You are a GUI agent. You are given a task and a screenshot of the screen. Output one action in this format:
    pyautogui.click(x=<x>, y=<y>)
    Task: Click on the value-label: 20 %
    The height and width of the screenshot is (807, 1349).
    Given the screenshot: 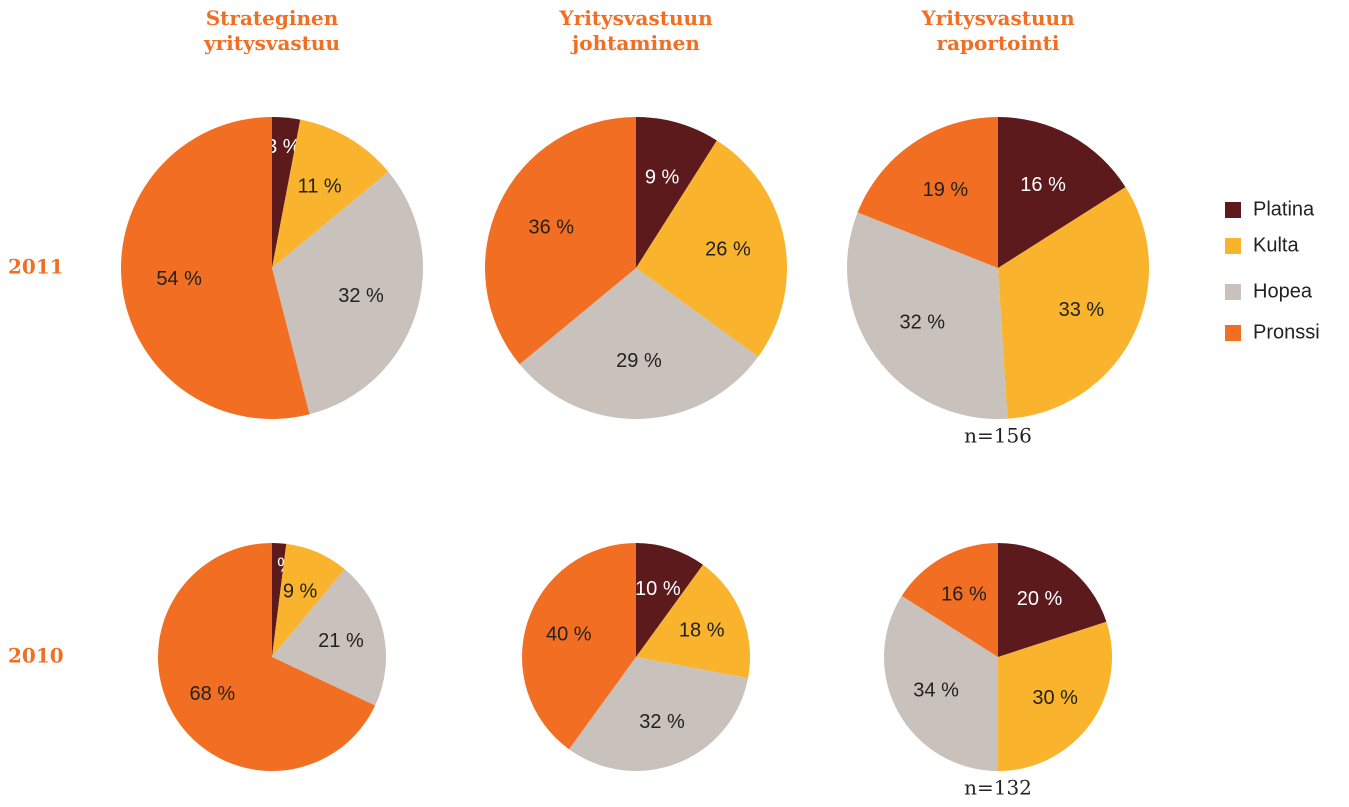 What is the action you would take?
    pyautogui.click(x=1040, y=599)
    